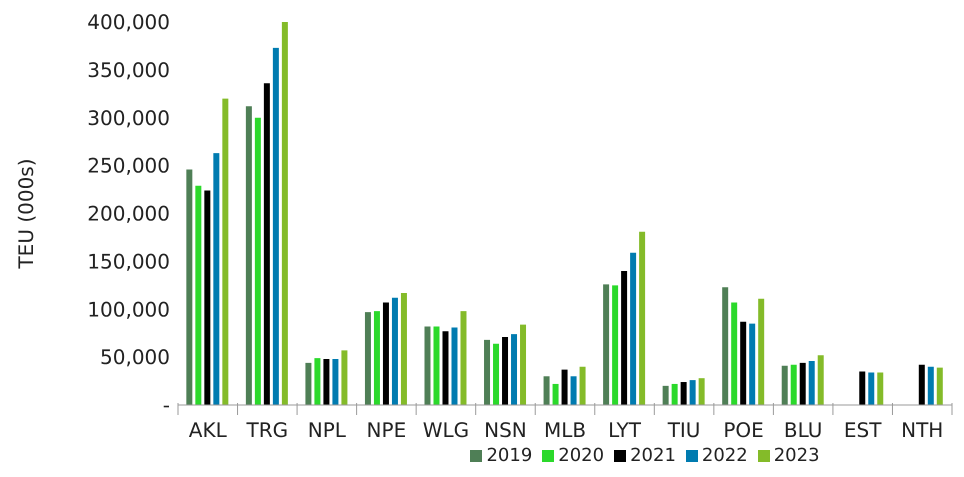 The image size is (964, 477). What do you see at coordinates (653, 455) in the screenshot?
I see `legend-label: 2021` at bounding box center [653, 455].